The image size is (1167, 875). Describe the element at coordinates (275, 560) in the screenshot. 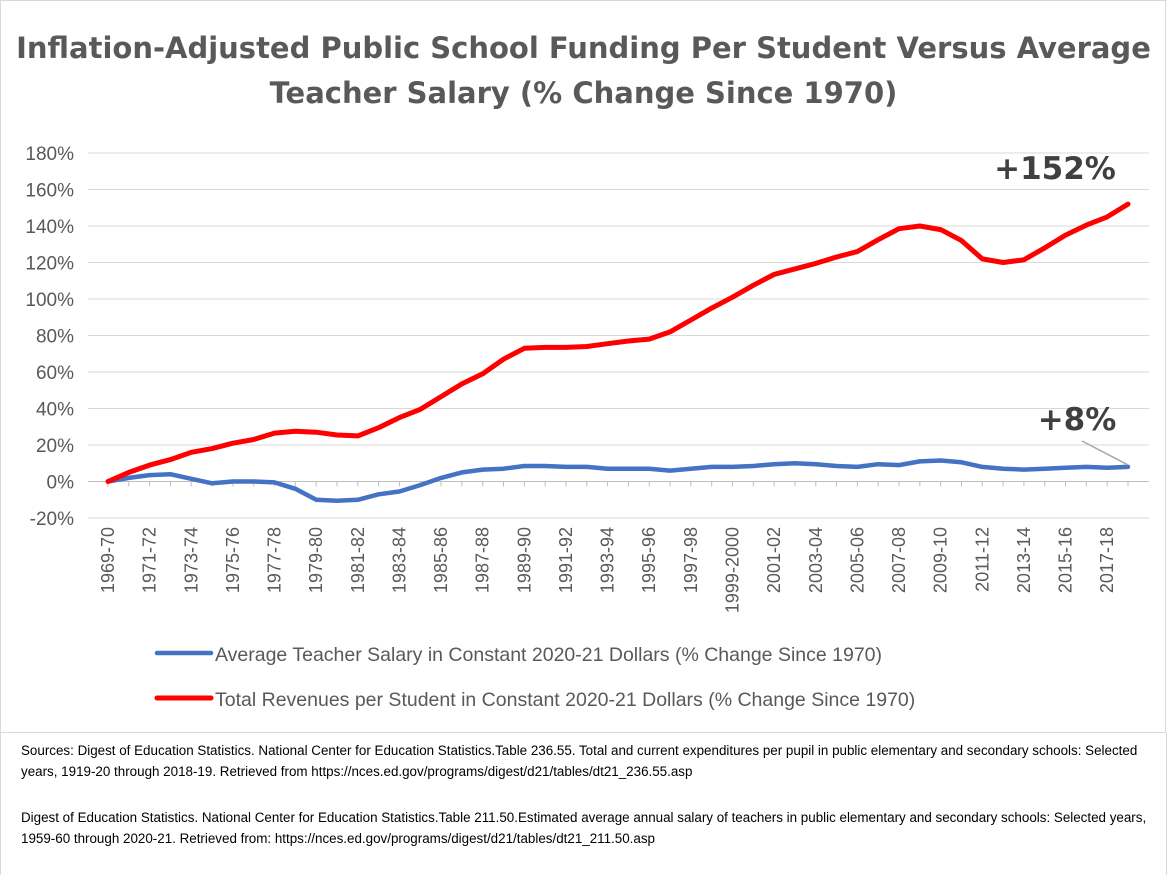

I see `x-tick-label: 1977-78` at that location.